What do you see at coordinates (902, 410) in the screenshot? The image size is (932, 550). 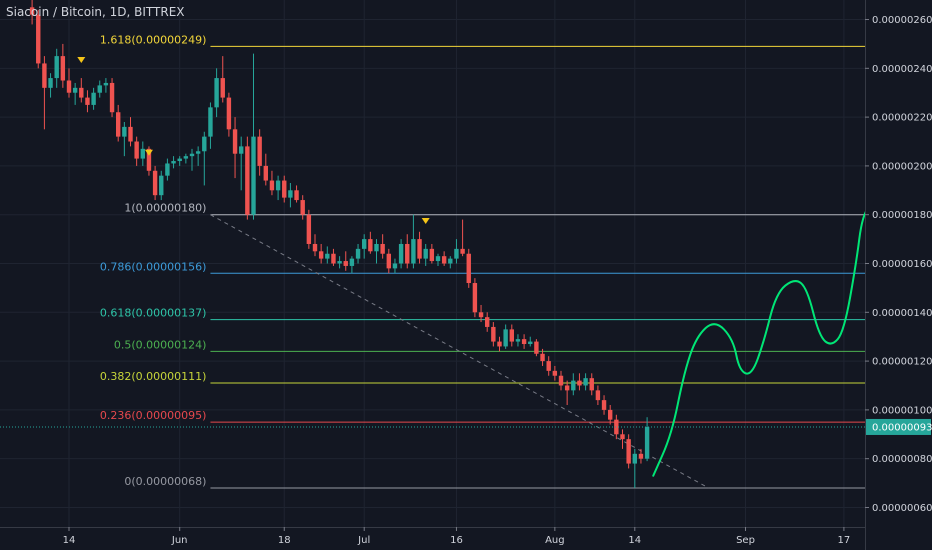 I see `price-tick-label: 0.00000100` at bounding box center [902, 410].